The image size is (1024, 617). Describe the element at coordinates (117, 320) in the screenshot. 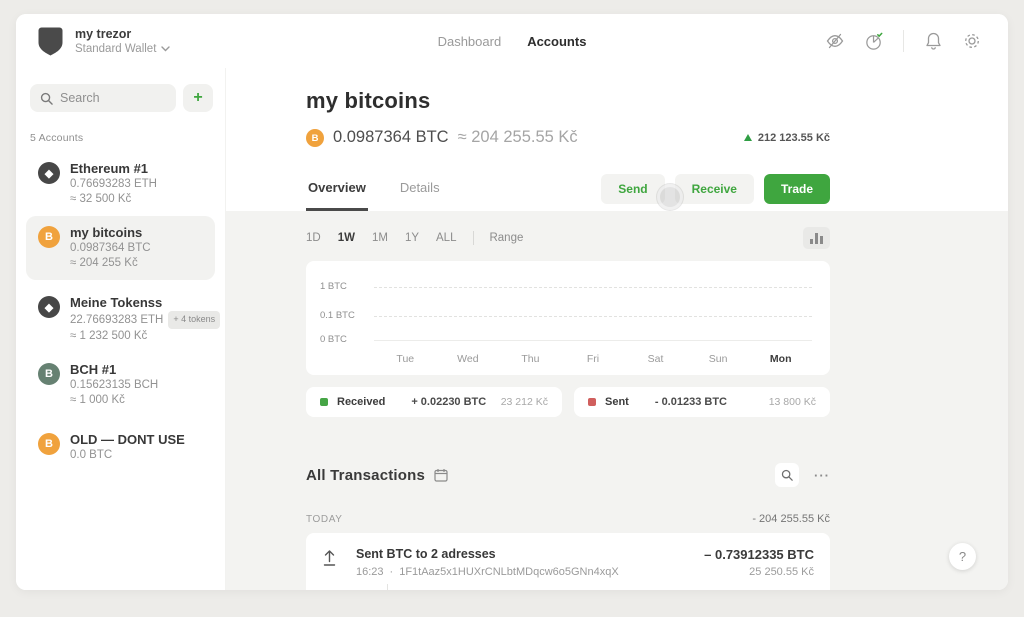

I see `account-balance: 22.76693283 ETH` at that location.